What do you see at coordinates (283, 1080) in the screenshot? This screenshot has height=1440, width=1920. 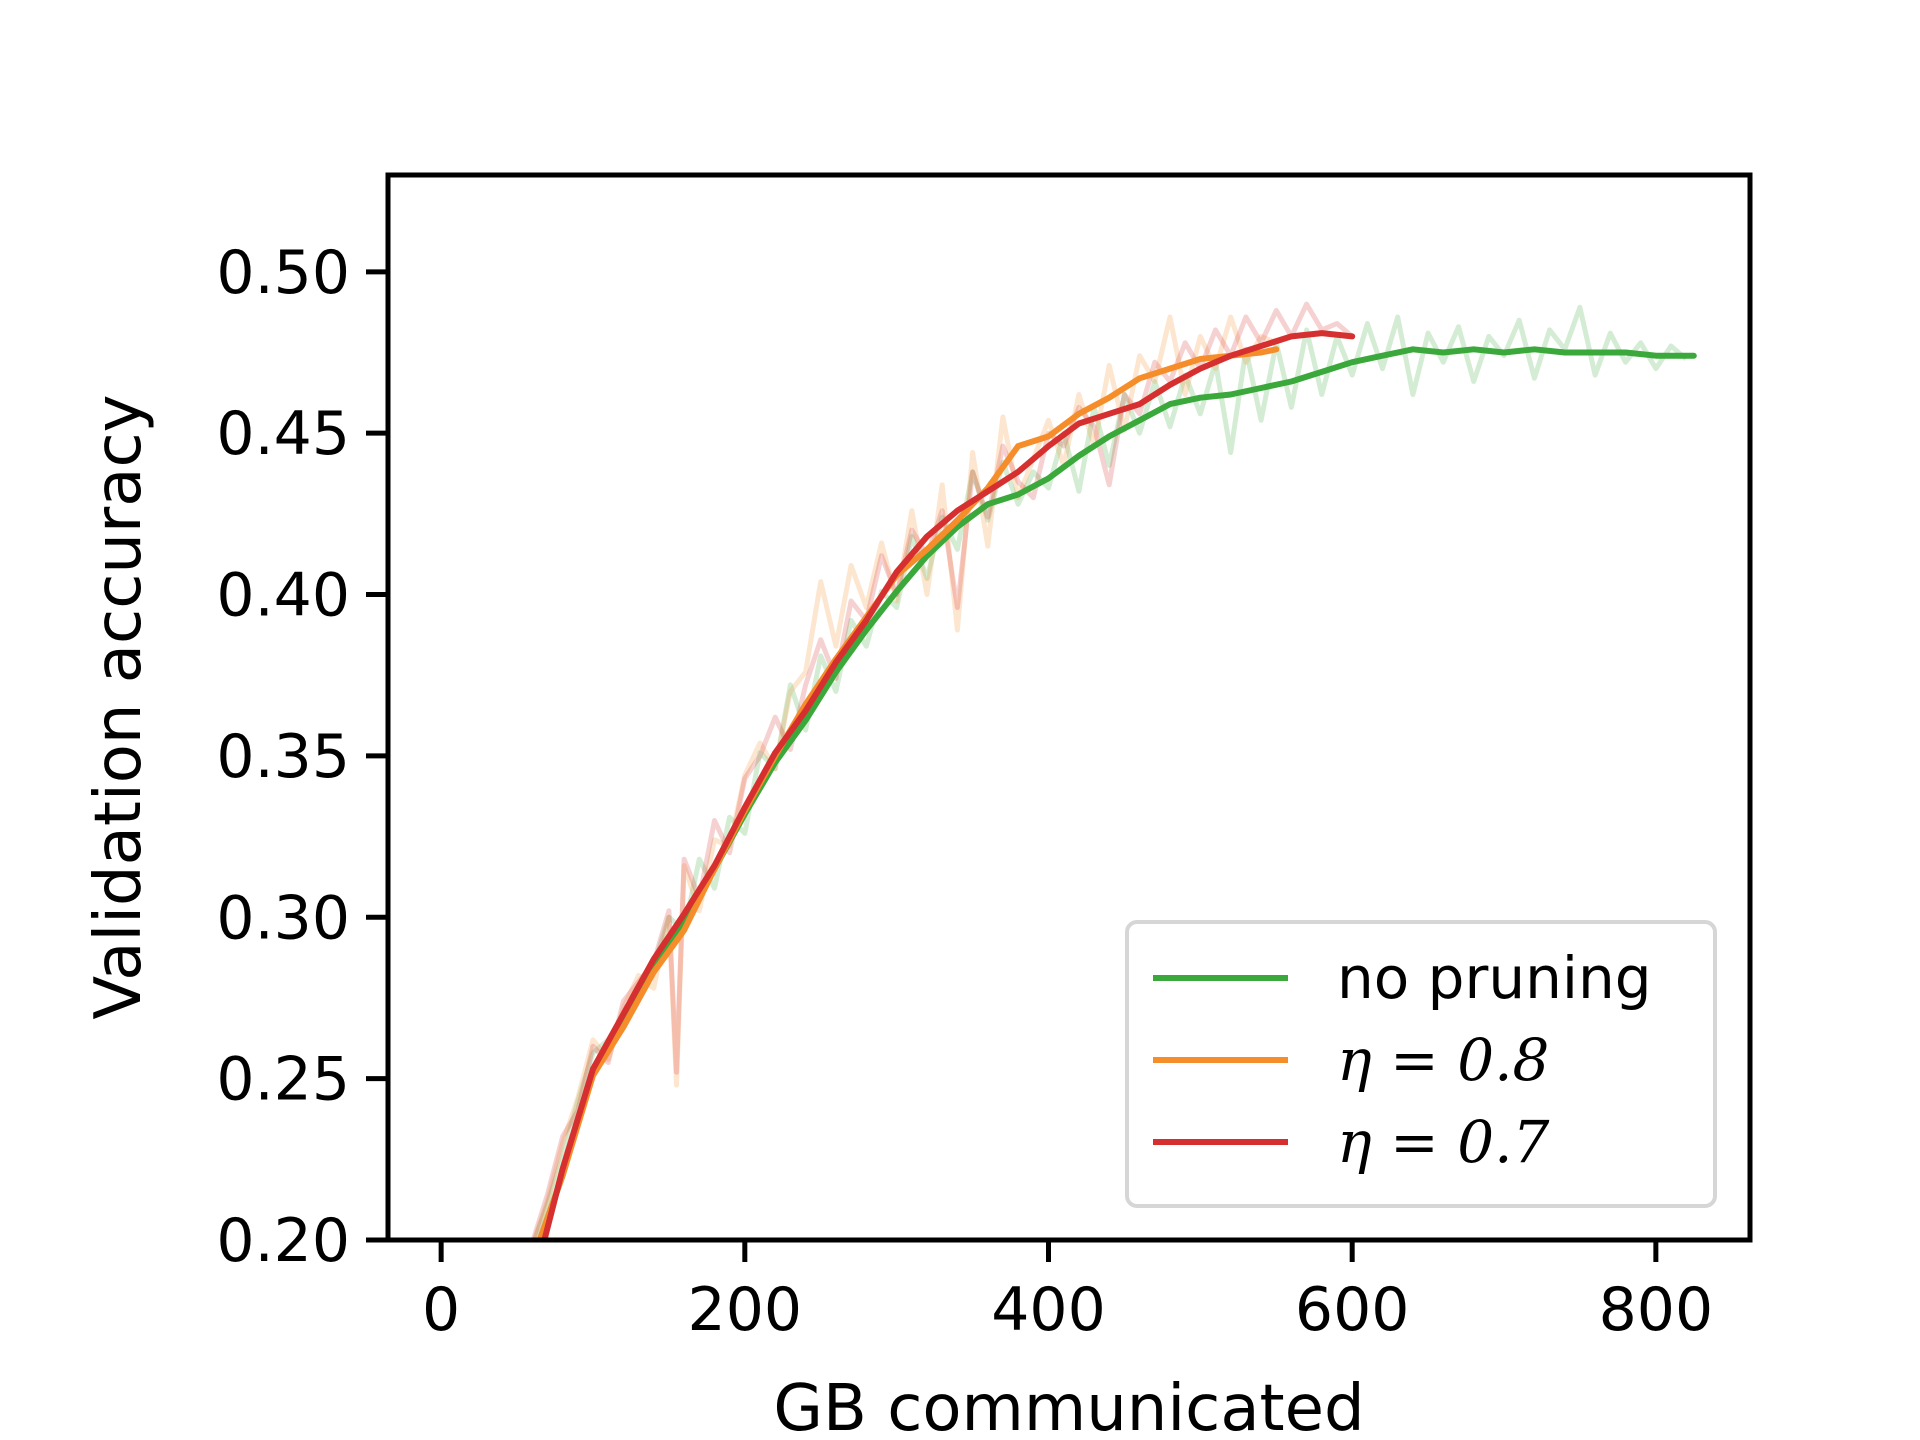 I see `y-tick-label: 0.25` at bounding box center [283, 1080].